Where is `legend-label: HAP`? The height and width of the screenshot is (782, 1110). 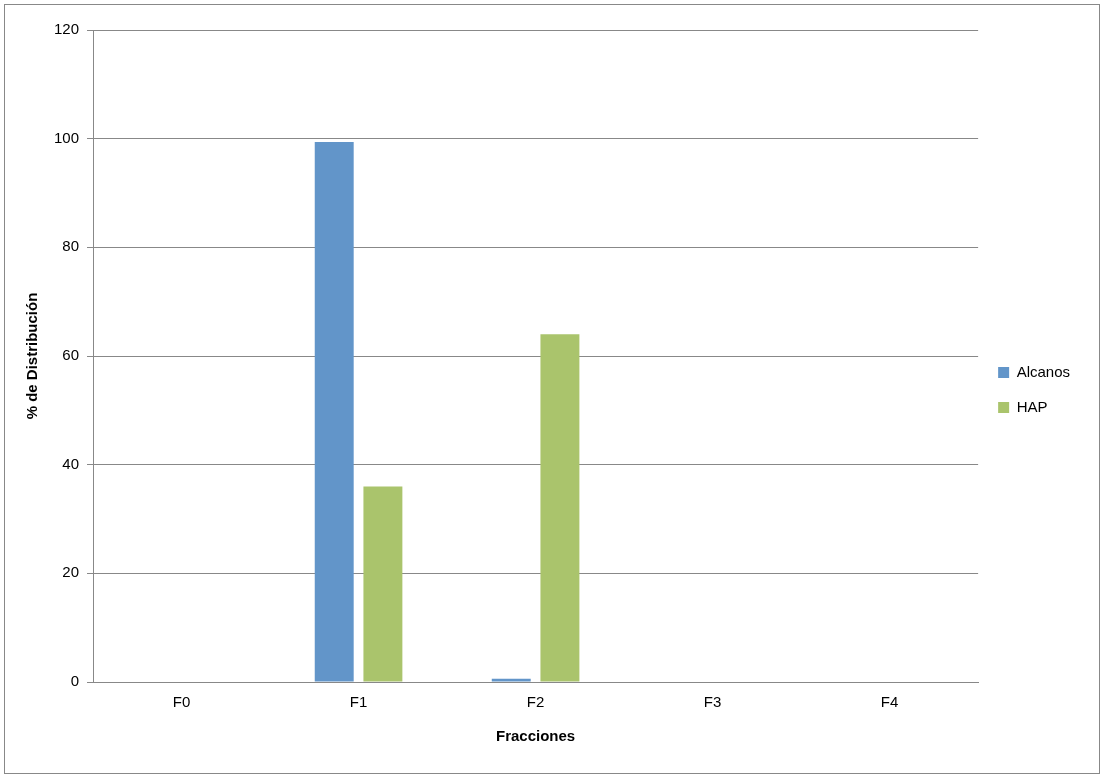 legend-label: HAP is located at coordinates (1032, 406).